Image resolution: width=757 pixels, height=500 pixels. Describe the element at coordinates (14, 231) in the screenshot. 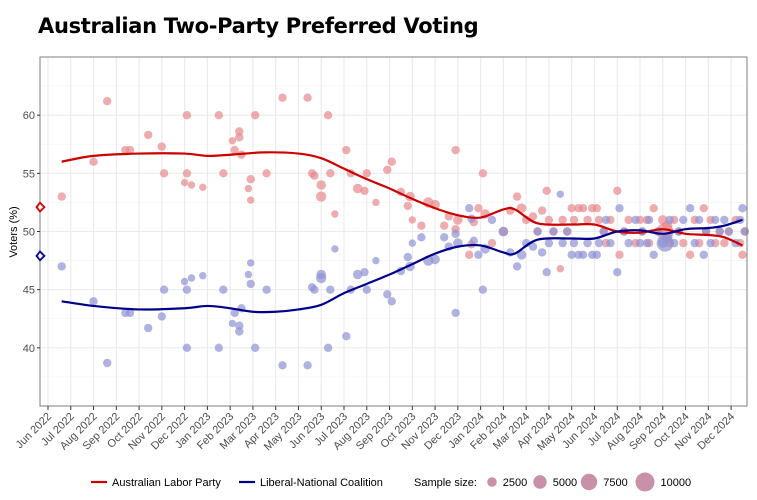

I see `y-axis-label: Voters (%)` at that location.